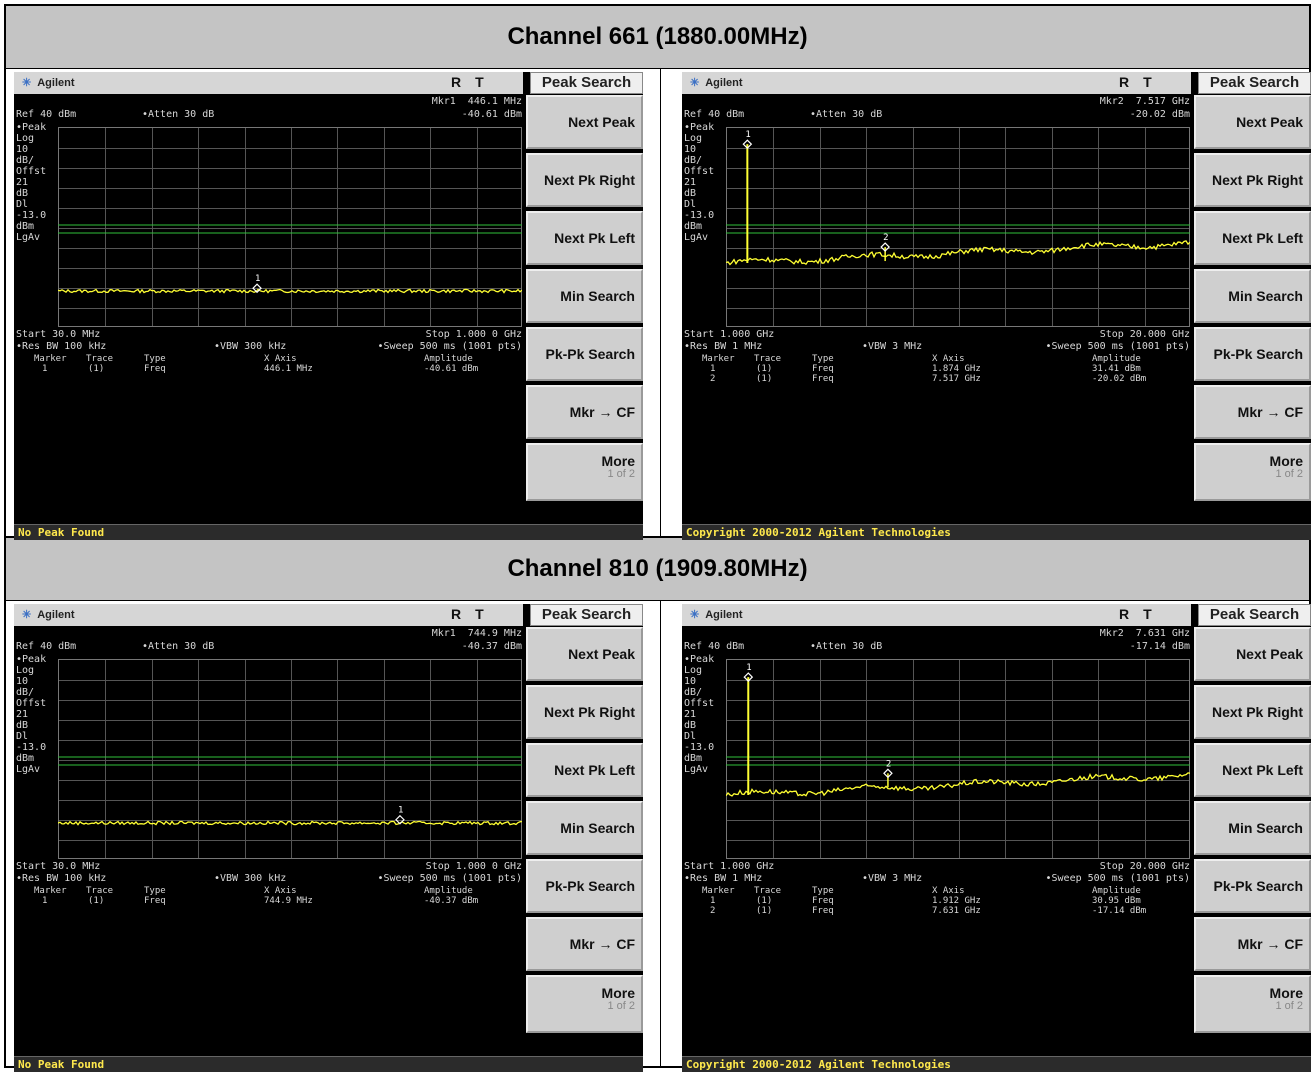 The image size is (1315, 1072). What do you see at coordinates (58, 866) in the screenshot?
I see `start-frequency: Start 30.0 MHz` at bounding box center [58, 866].